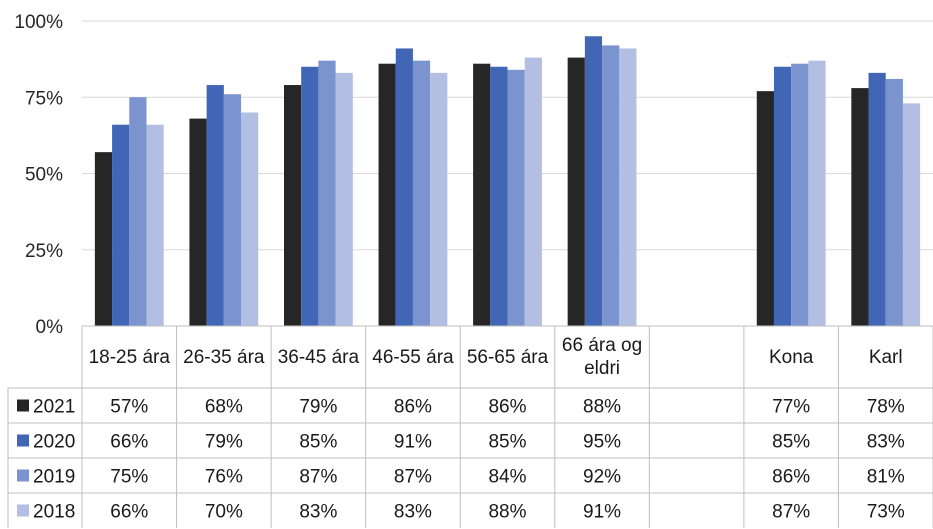 The image size is (933, 529). What do you see at coordinates (224, 407) in the screenshot?
I see `data-label: 68%` at bounding box center [224, 407].